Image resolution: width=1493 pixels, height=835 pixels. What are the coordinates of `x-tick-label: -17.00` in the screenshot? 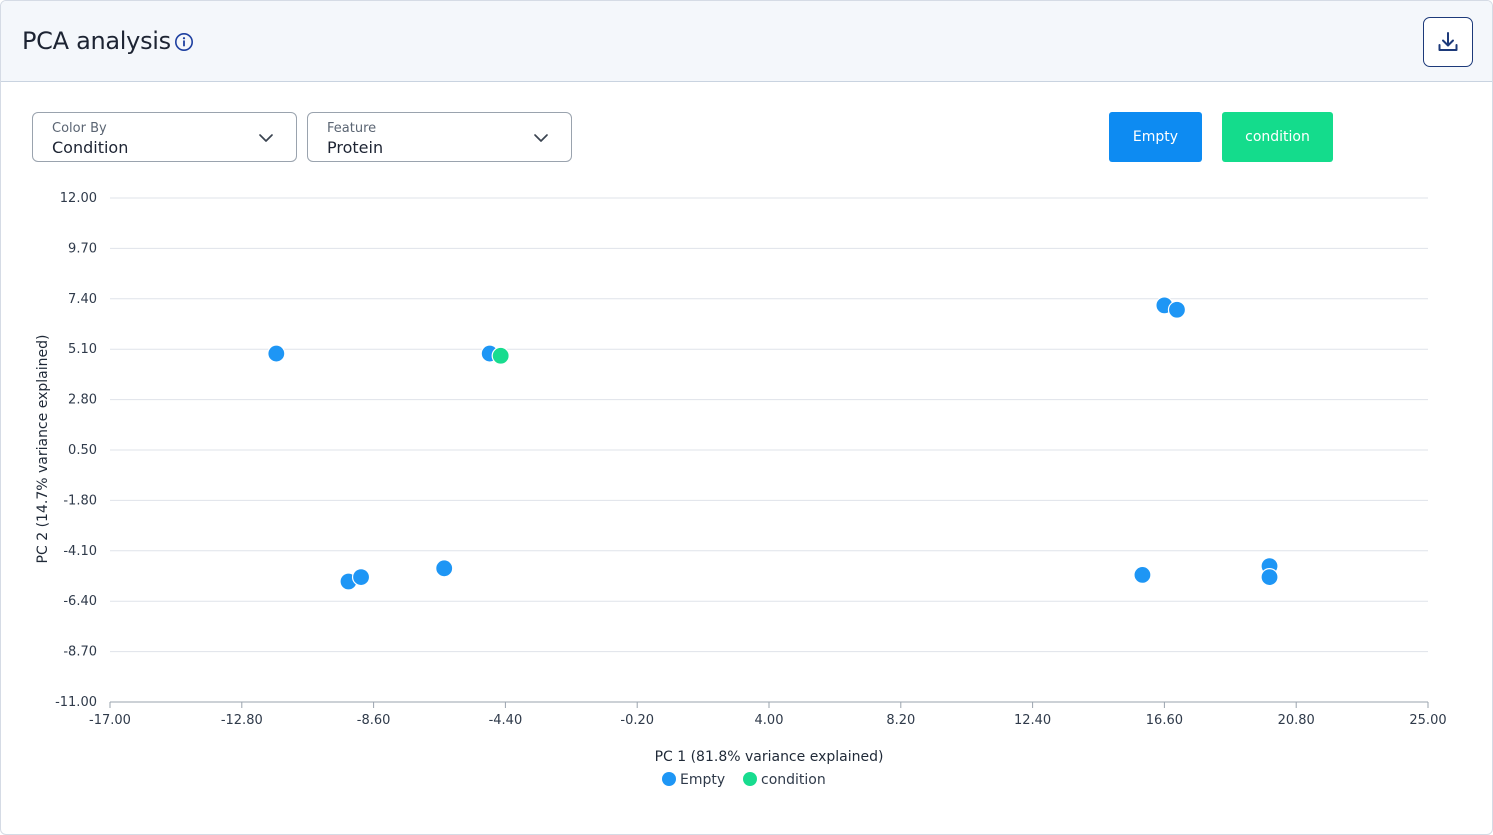 It's located at (110, 720).